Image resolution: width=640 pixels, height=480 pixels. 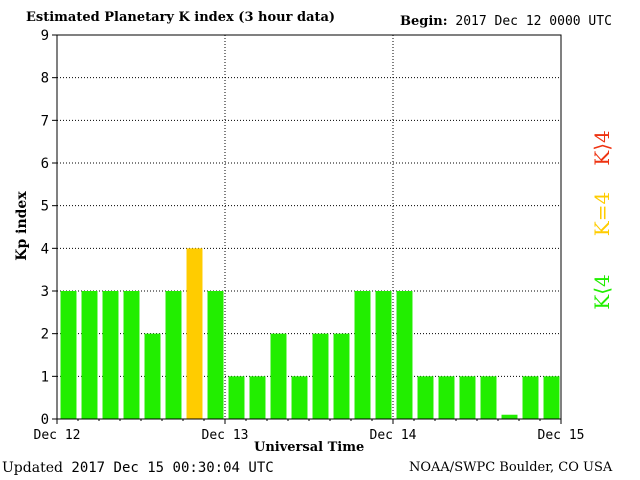 I want to click on updated-label: Updated, so click(x=32, y=468).